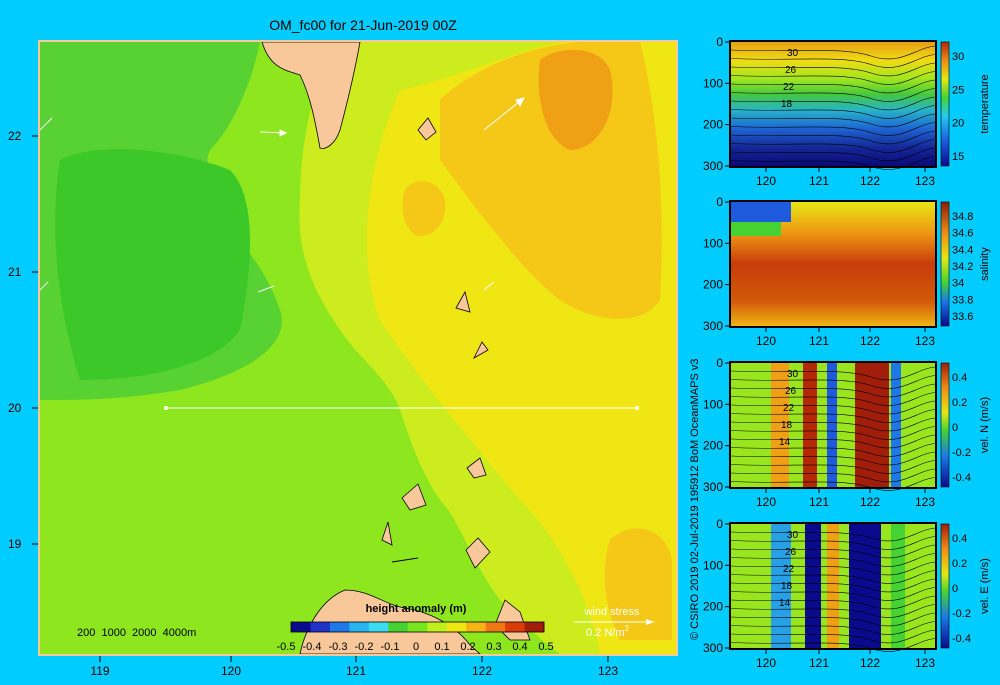 The height and width of the screenshot is (685, 1000). I want to click on colorbar-tick-label: 25, so click(958, 90).